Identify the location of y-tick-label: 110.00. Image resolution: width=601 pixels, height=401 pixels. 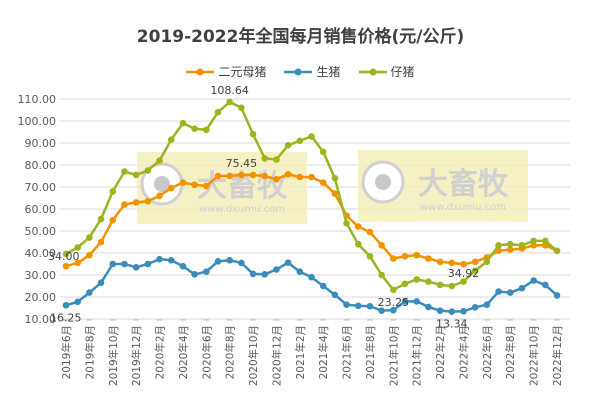
(37, 99).